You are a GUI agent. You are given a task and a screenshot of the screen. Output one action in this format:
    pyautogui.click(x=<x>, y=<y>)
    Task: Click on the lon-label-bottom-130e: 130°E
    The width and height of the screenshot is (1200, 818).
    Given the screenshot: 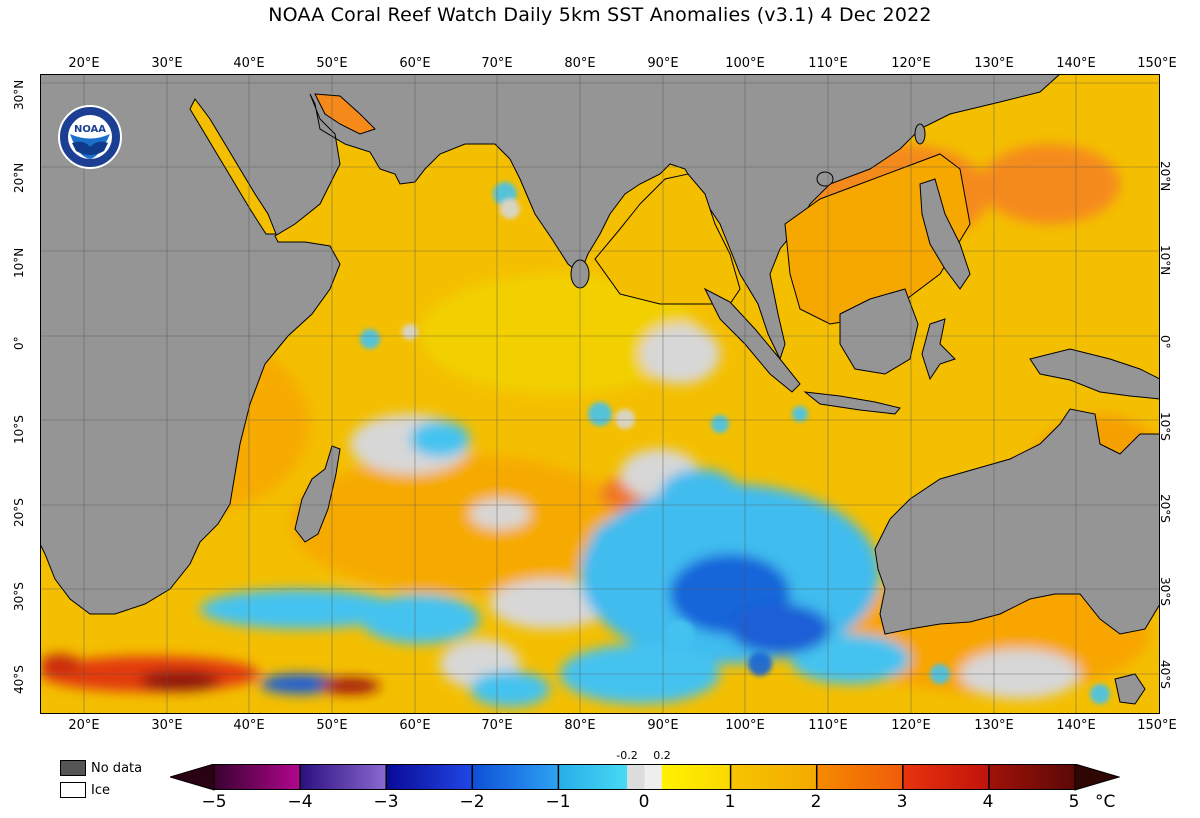 What is the action you would take?
    pyautogui.click(x=994, y=725)
    